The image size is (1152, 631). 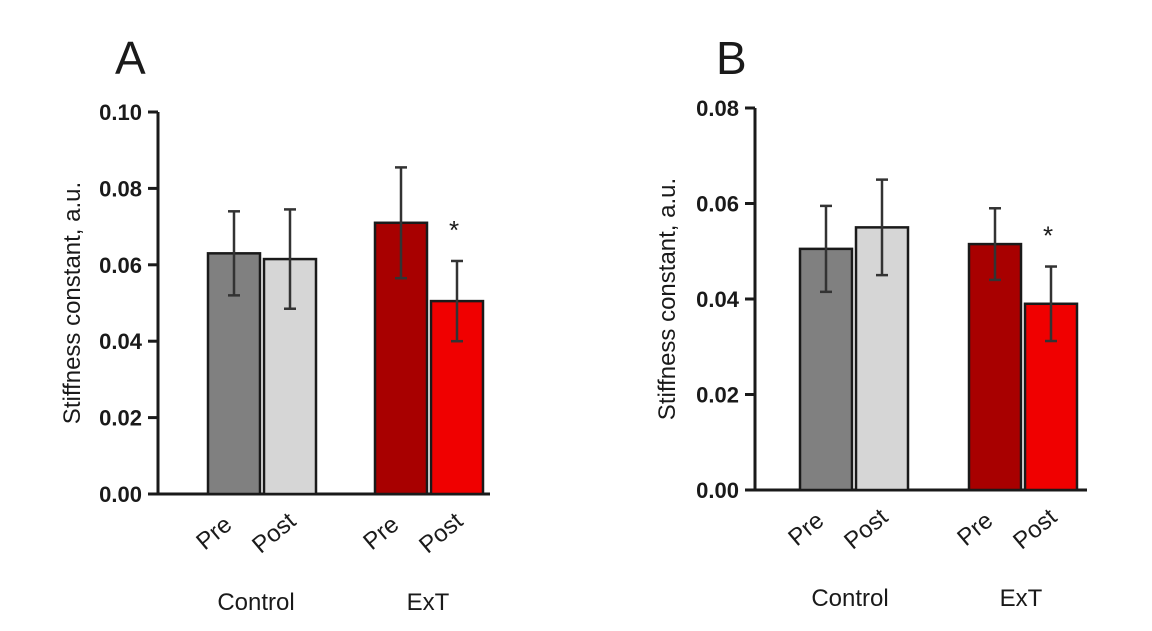 I want to click on panel-label: B, so click(x=731, y=58).